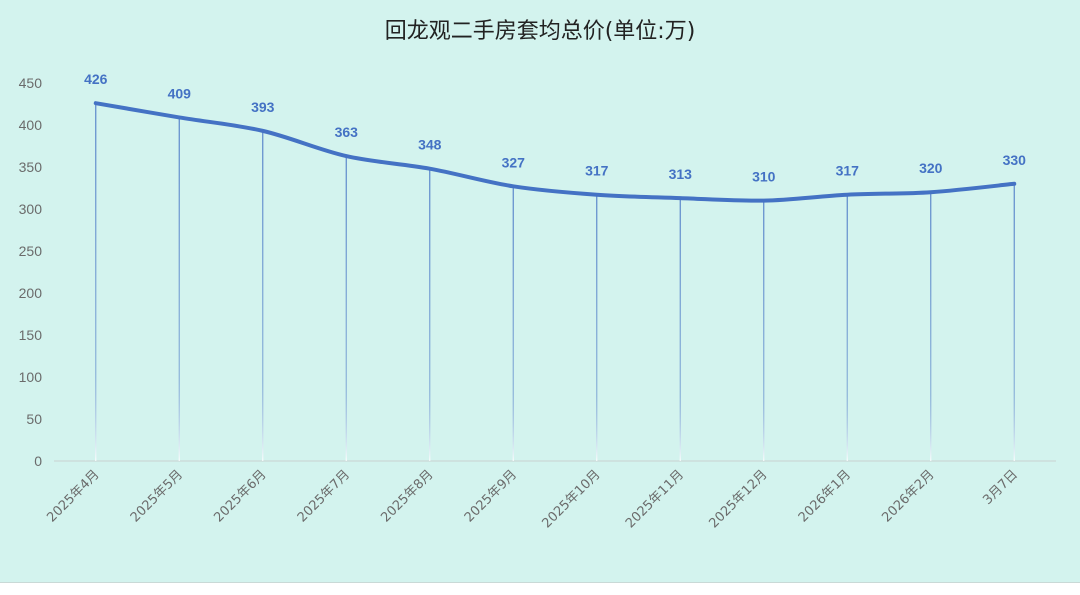 The image size is (1080, 595). I want to click on data-label: 327, so click(514, 162).